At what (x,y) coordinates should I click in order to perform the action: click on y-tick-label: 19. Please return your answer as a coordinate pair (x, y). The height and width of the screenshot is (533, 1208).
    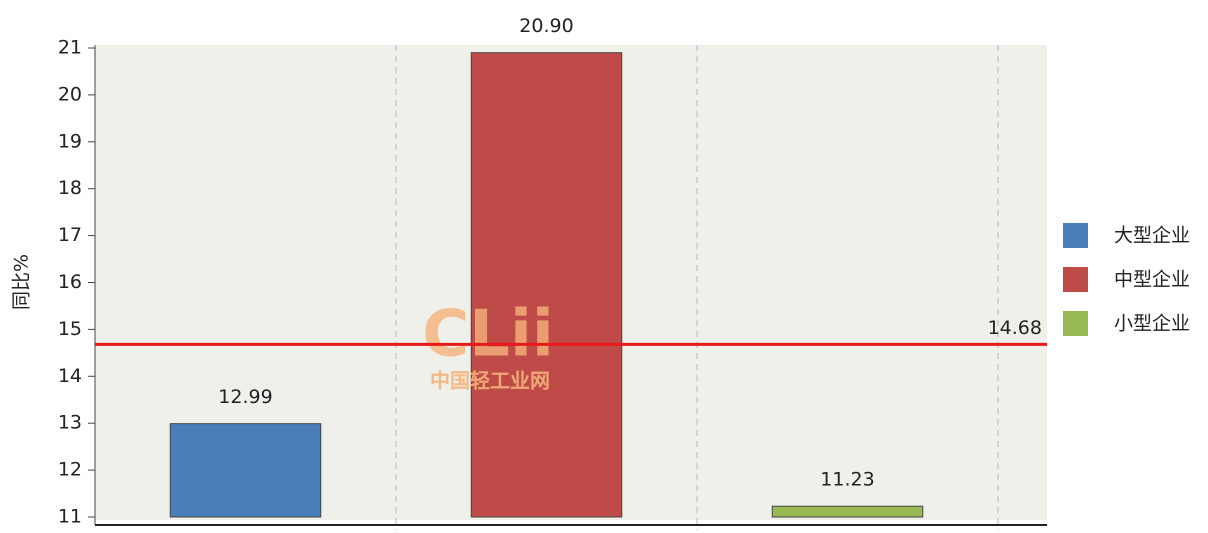
    Looking at the image, I should click on (70, 141).